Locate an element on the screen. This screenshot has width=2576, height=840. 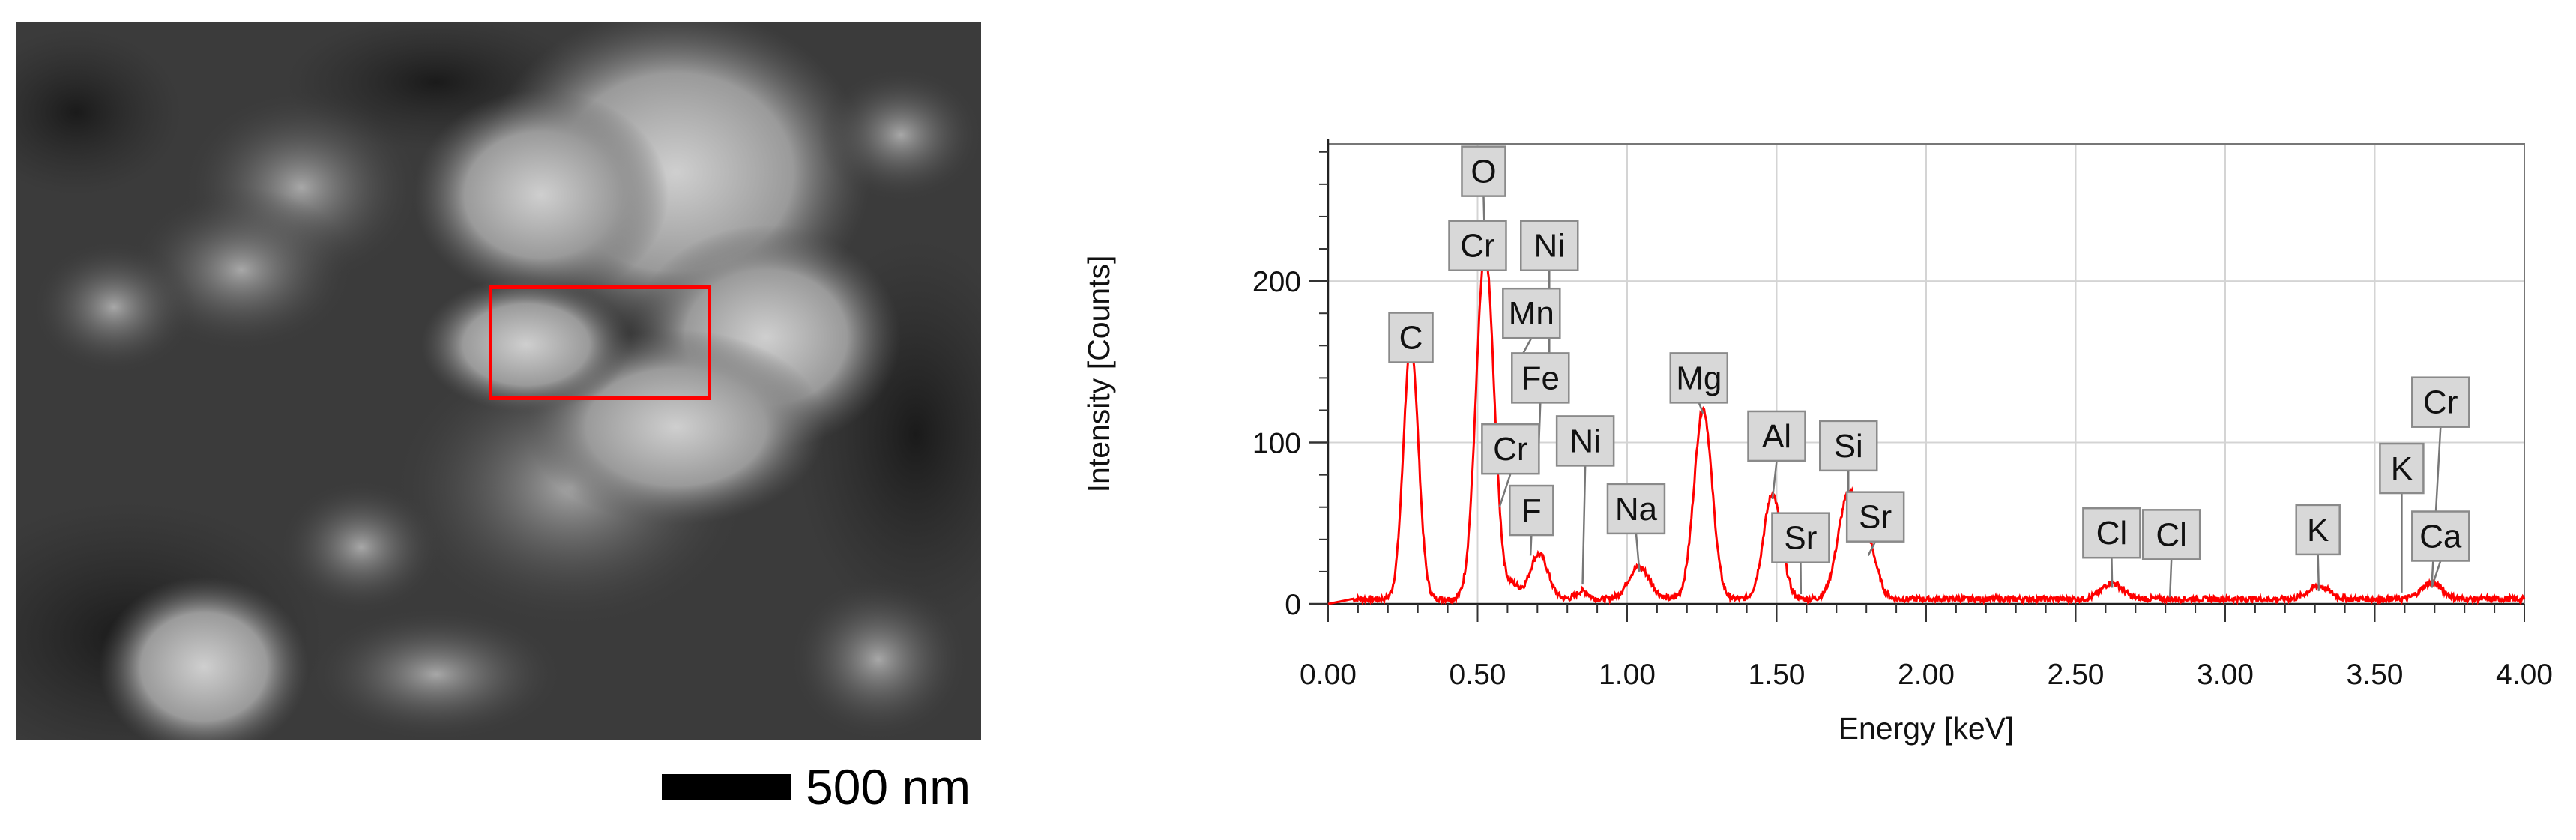
peak-label-text: Si is located at coordinates (1849, 446).